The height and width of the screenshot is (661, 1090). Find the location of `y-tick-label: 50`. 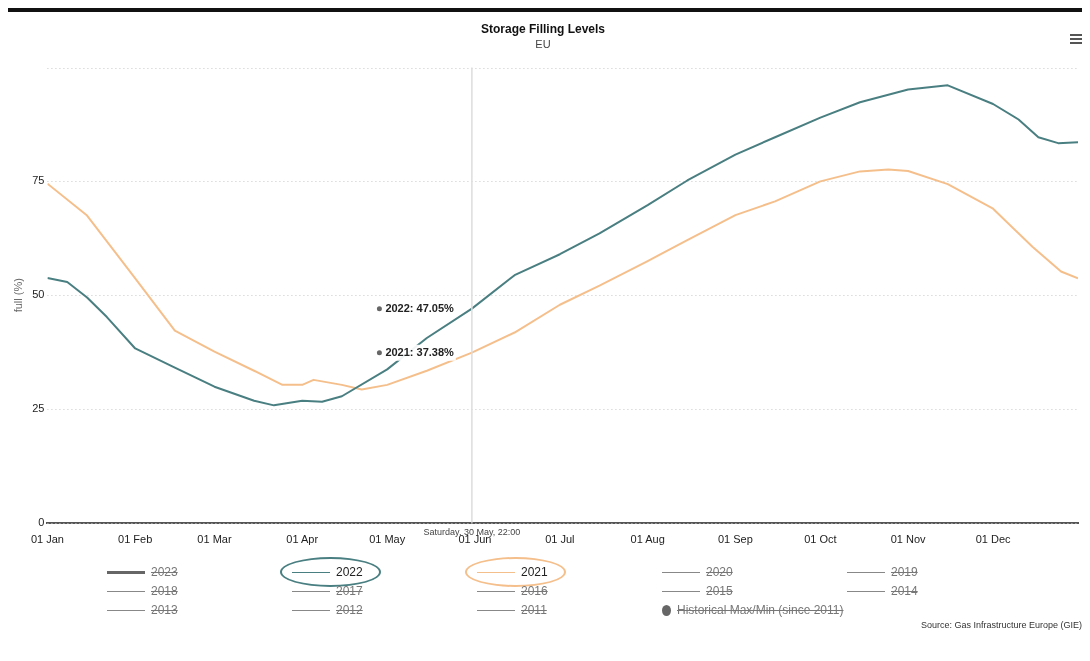

y-tick-label: 50 is located at coordinates (38, 294).